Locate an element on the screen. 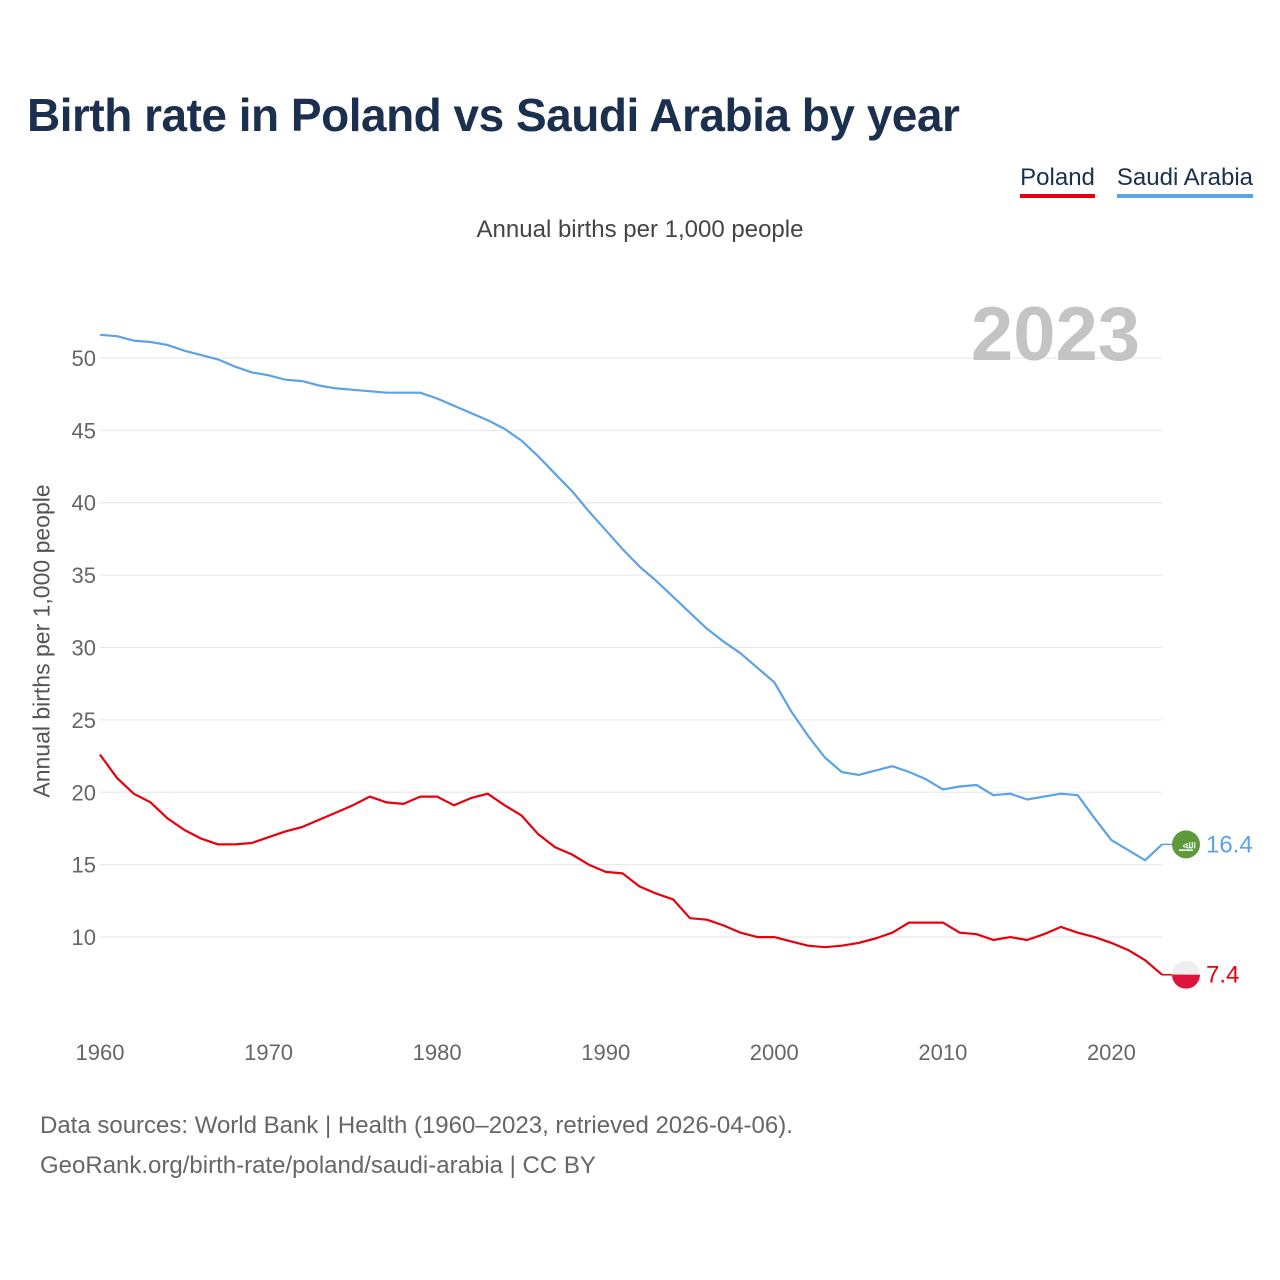 This screenshot has width=1280, height=1280. y-tick-label: 40 is located at coordinates (84, 503).